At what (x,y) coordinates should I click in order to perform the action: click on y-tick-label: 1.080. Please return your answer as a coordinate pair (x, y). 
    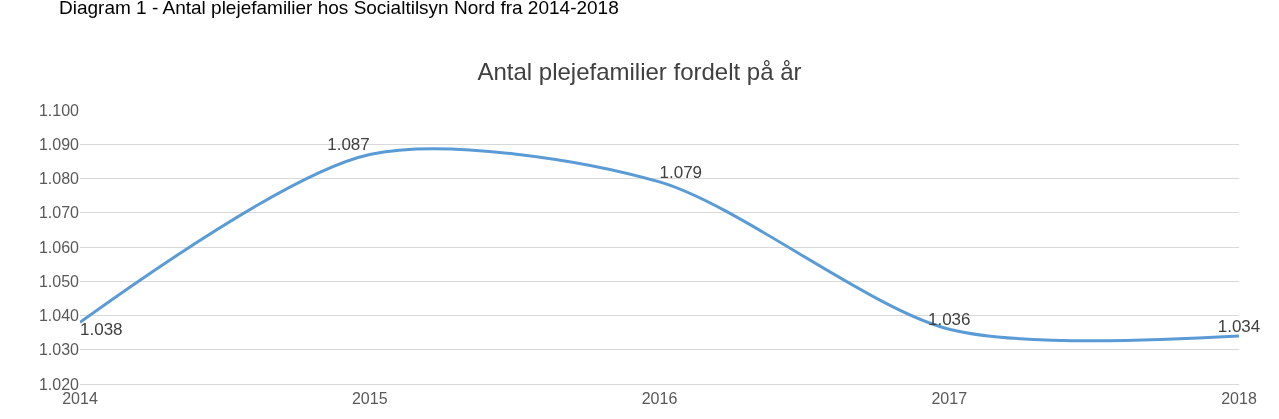
    Looking at the image, I should click on (59, 179).